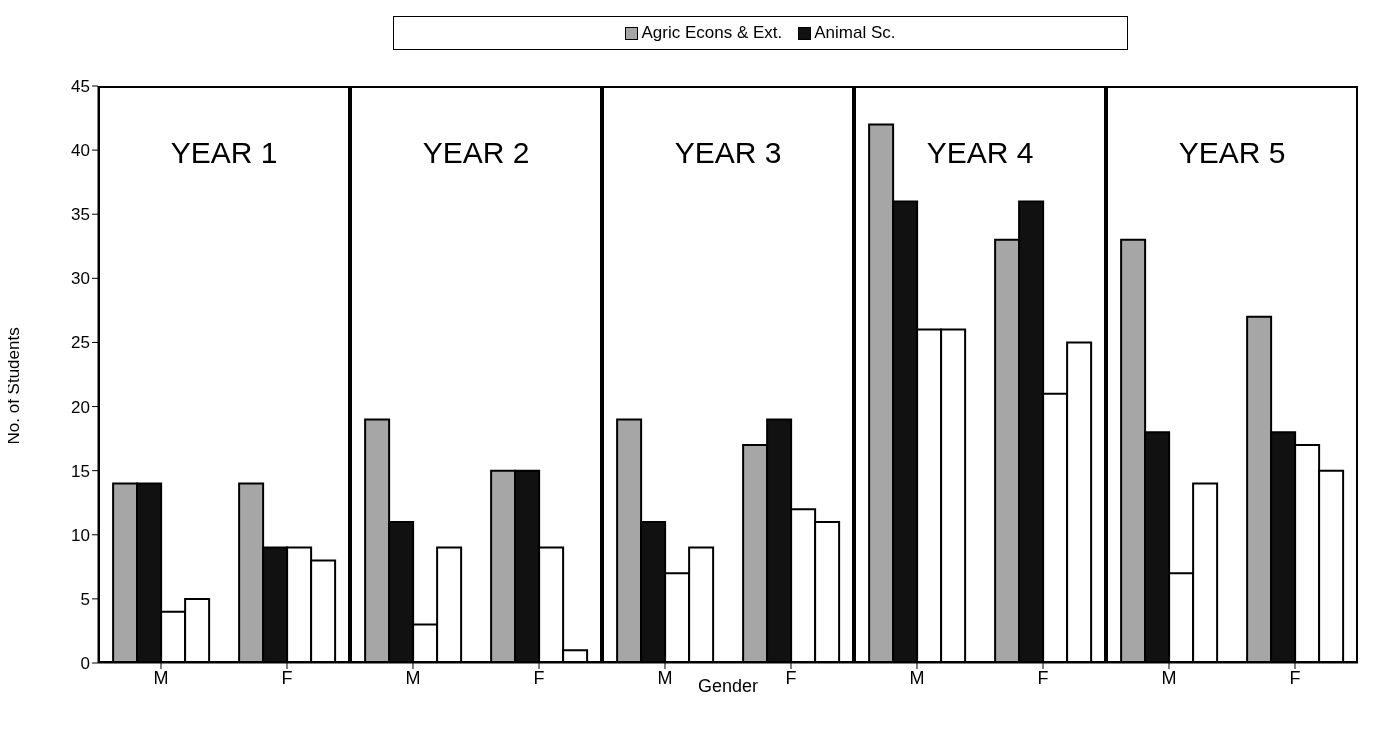 Image resolution: width=1383 pixels, height=742 pixels. Describe the element at coordinates (85, 599) in the screenshot. I see `y-tick-label: 5` at that location.